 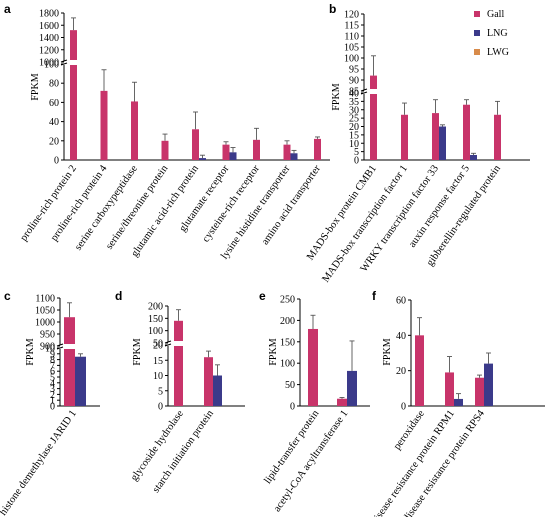 I want to click on panel-letter: f, so click(x=374, y=296).